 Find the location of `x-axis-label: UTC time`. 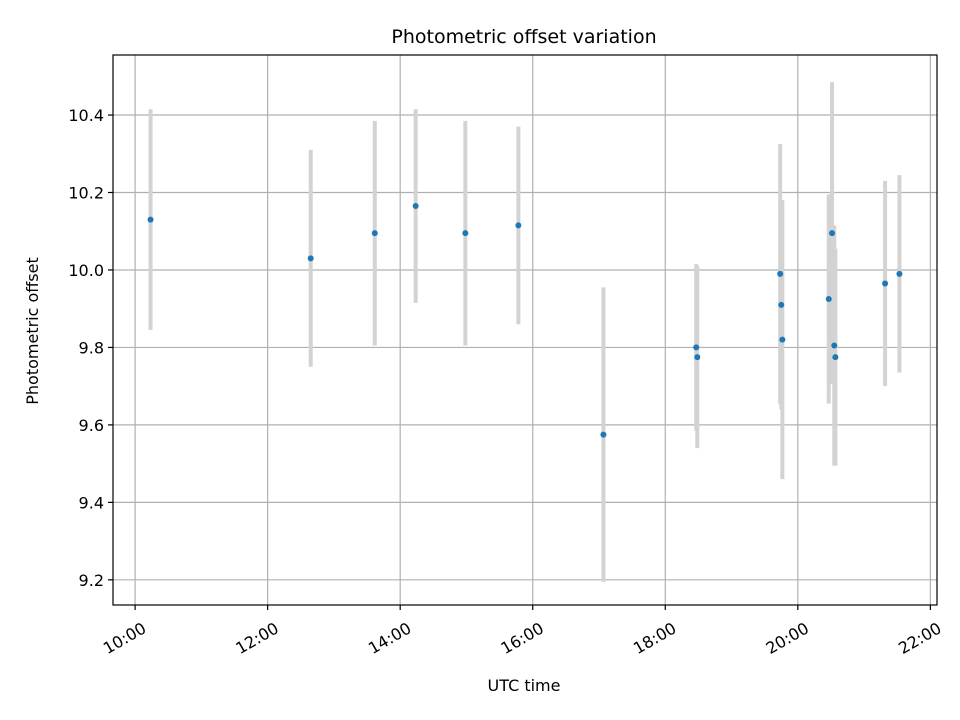

x-axis-label: UTC time is located at coordinates (524, 685).